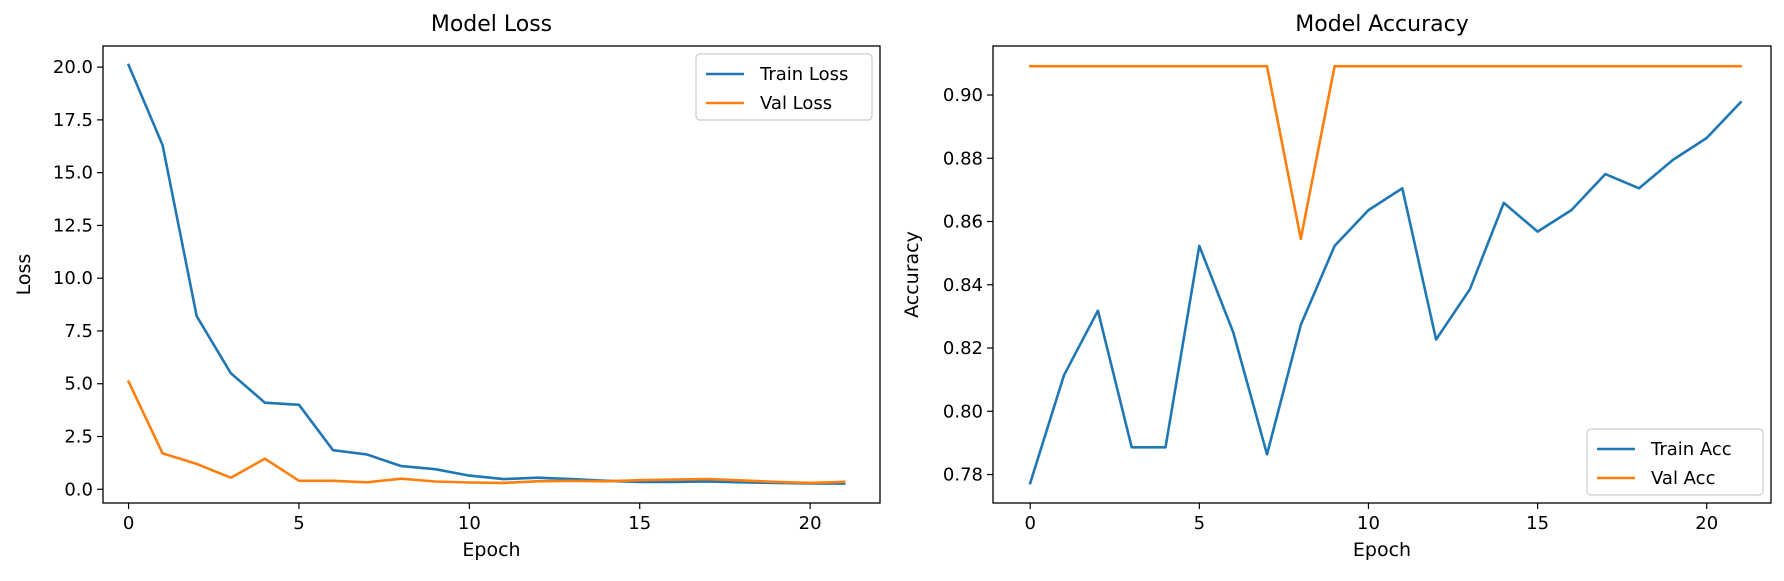  Describe the element at coordinates (73, 225) in the screenshot. I see `y-tick-label: 12.5` at that location.